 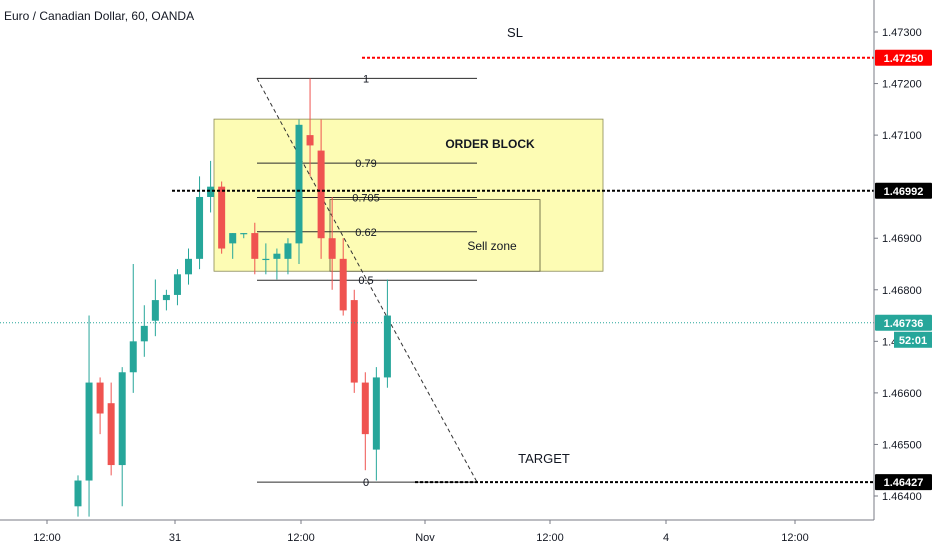 I want to click on fib-level-label: 0.62, so click(x=365, y=233).